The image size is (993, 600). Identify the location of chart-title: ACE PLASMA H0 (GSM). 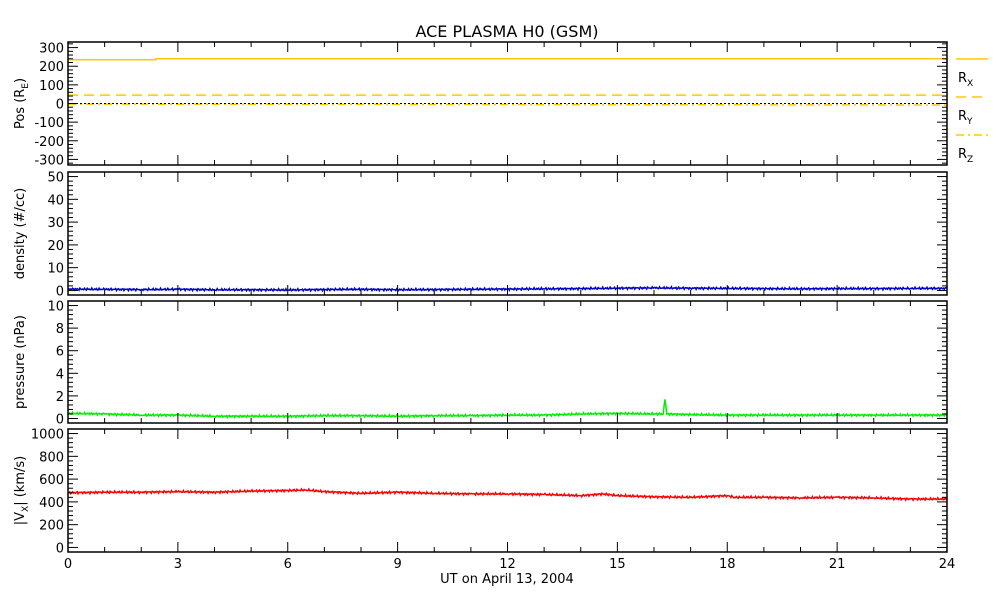
(506, 31).